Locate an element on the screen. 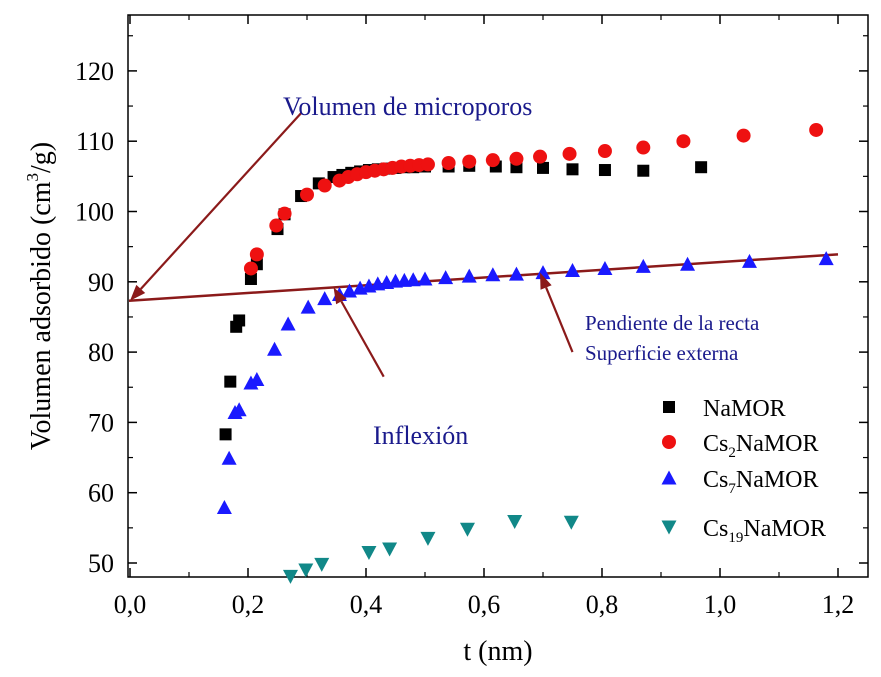 The image size is (881, 677). y-tick-label: 120 is located at coordinates (94, 71).